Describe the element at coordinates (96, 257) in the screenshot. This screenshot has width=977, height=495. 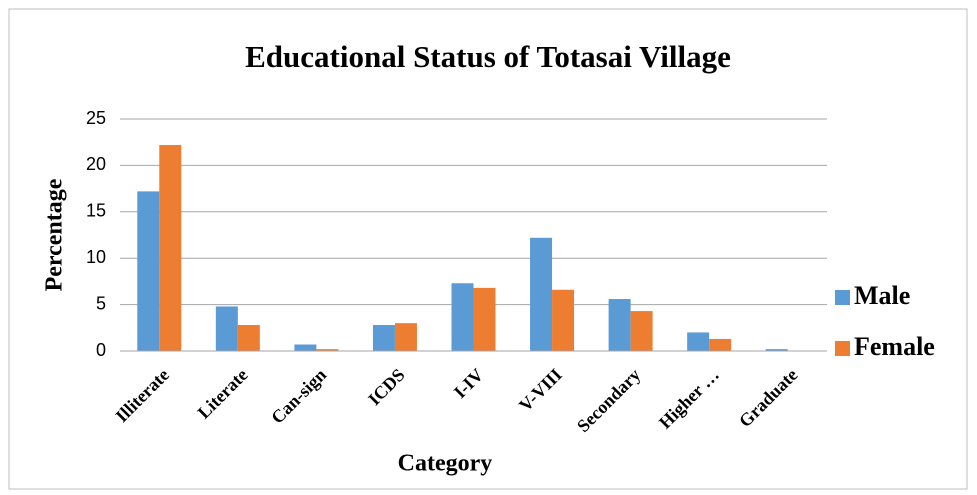
I see `y-tick-label: 10` at that location.